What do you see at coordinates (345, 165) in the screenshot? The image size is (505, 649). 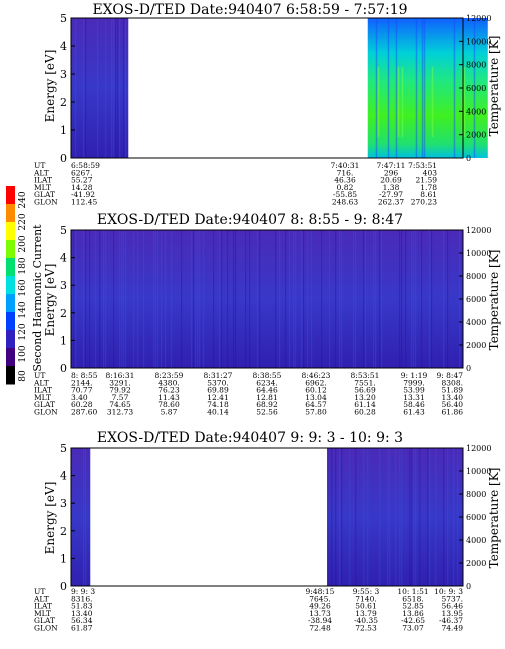 I see `table-cell: 7:40:31` at bounding box center [345, 165].